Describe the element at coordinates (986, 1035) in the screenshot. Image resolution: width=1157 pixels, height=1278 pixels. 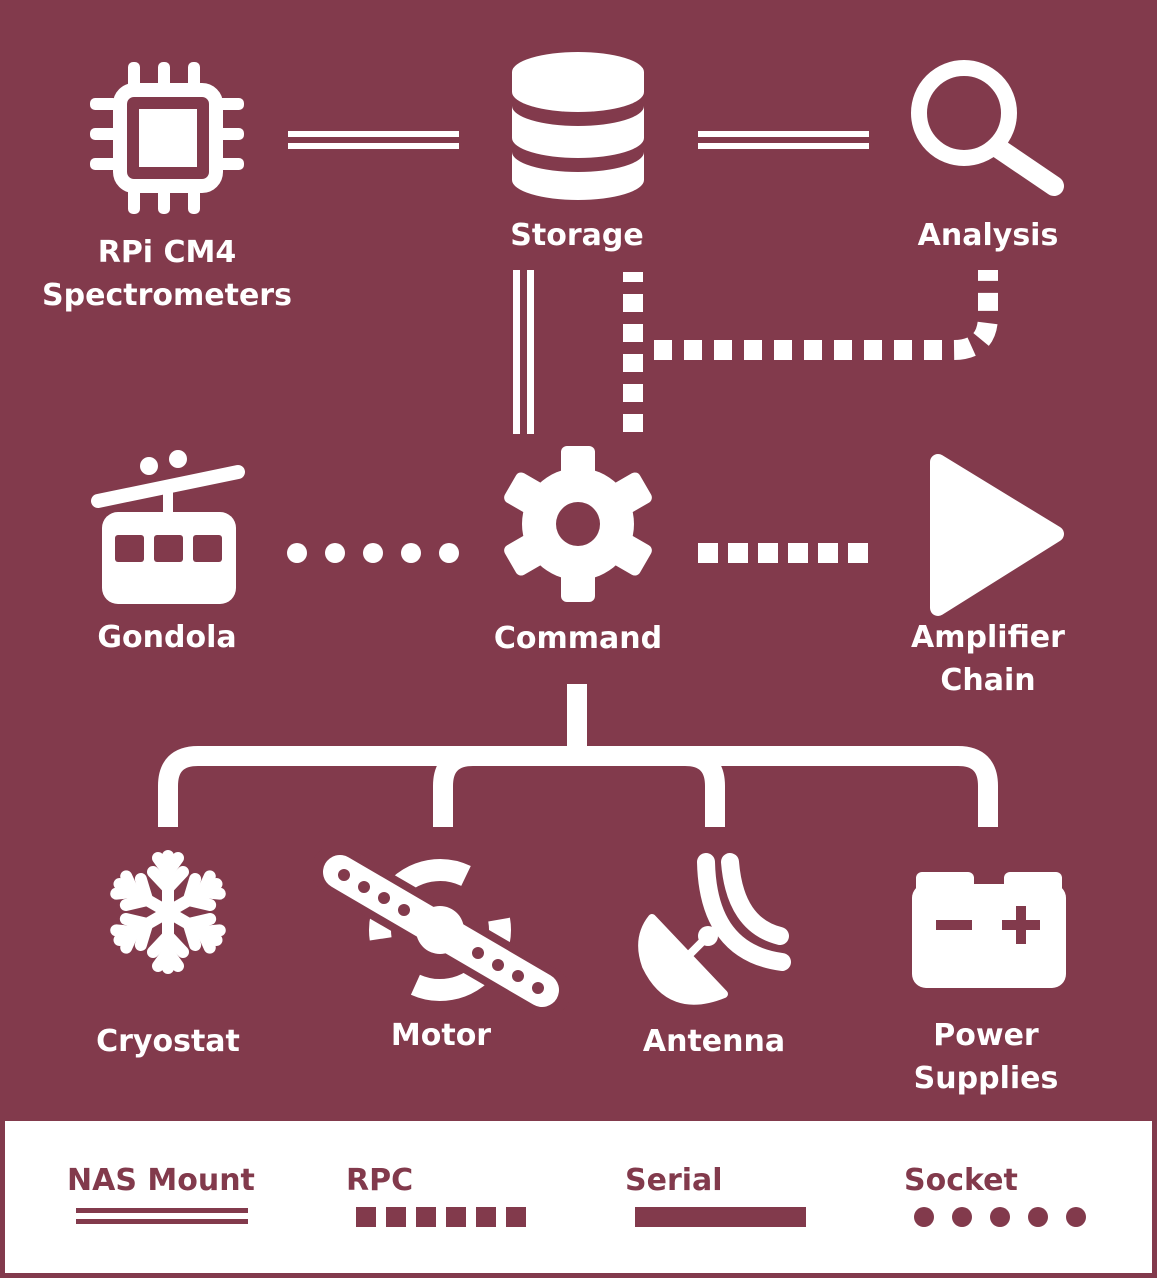
I see `node-power-label-line1: Power` at that location.